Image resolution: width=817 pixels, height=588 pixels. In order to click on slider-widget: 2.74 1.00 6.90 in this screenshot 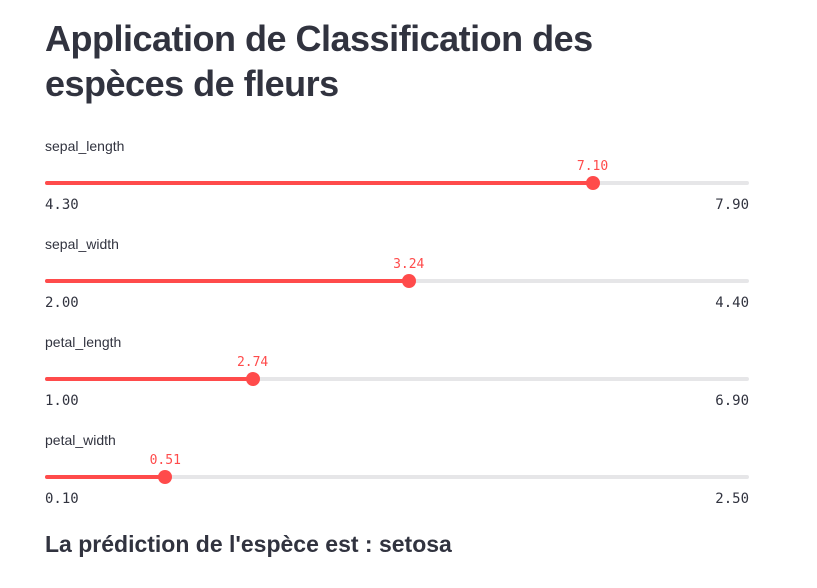, I will do `click(397, 382)`.